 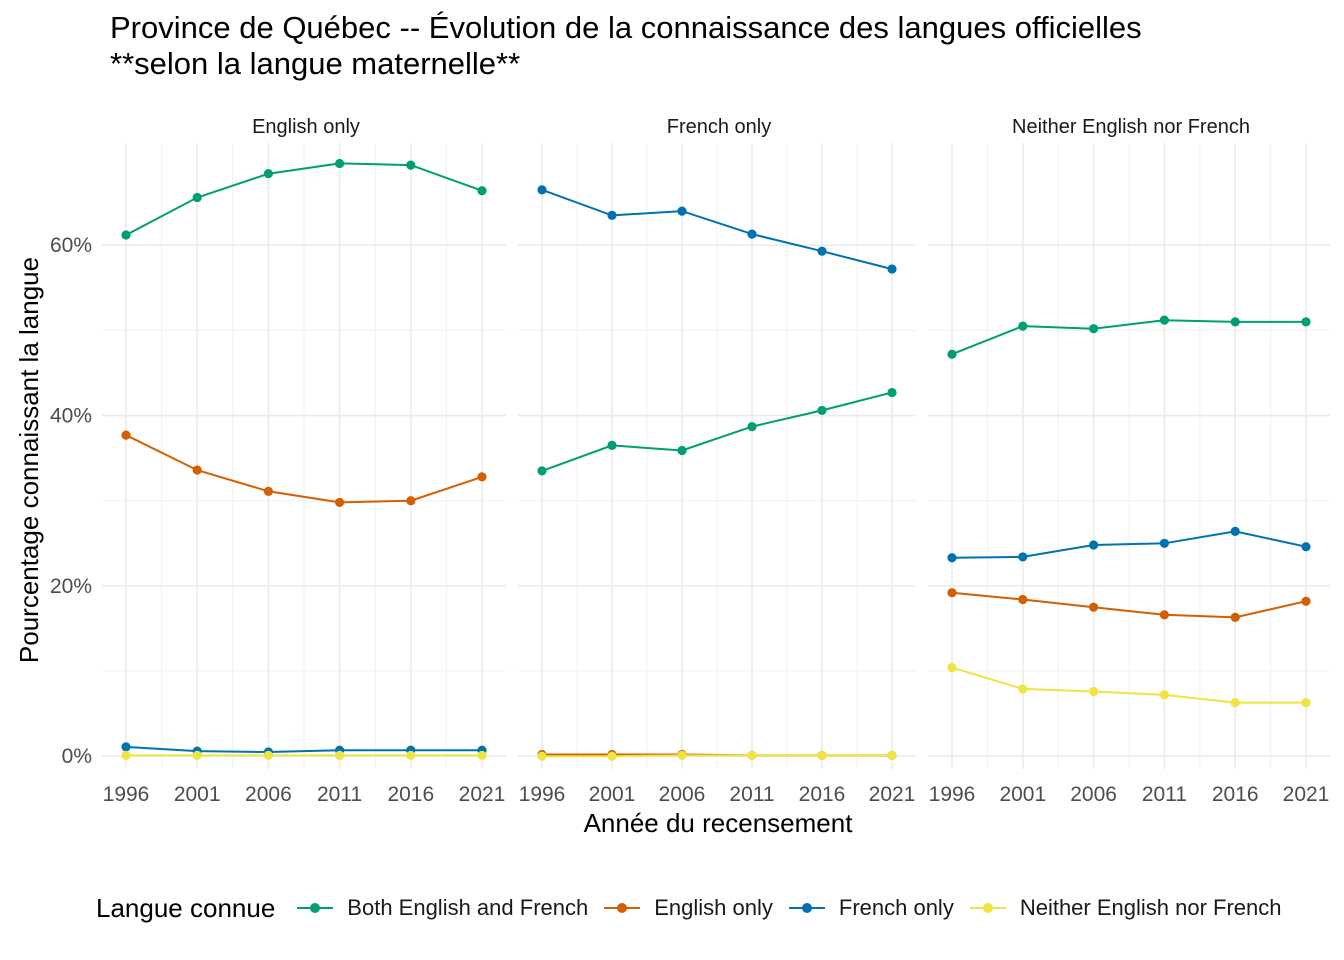 What do you see at coordinates (77, 756) in the screenshot?
I see `y-tick-label: 0%` at bounding box center [77, 756].